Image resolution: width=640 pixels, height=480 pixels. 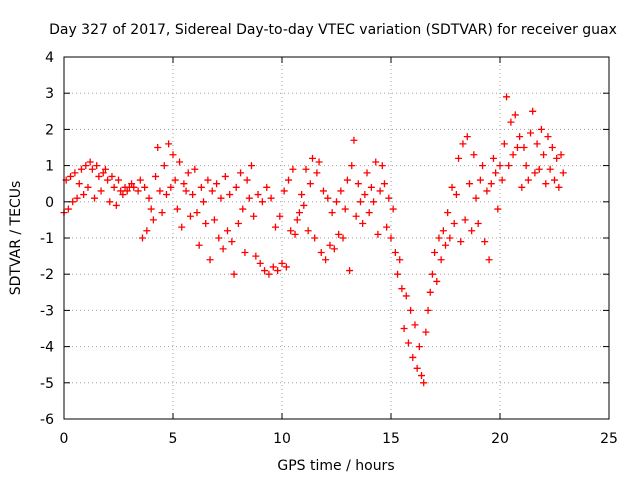 What do you see at coordinates (49, 203) in the screenshot?
I see `y-tick-label: 0` at bounding box center [49, 203].